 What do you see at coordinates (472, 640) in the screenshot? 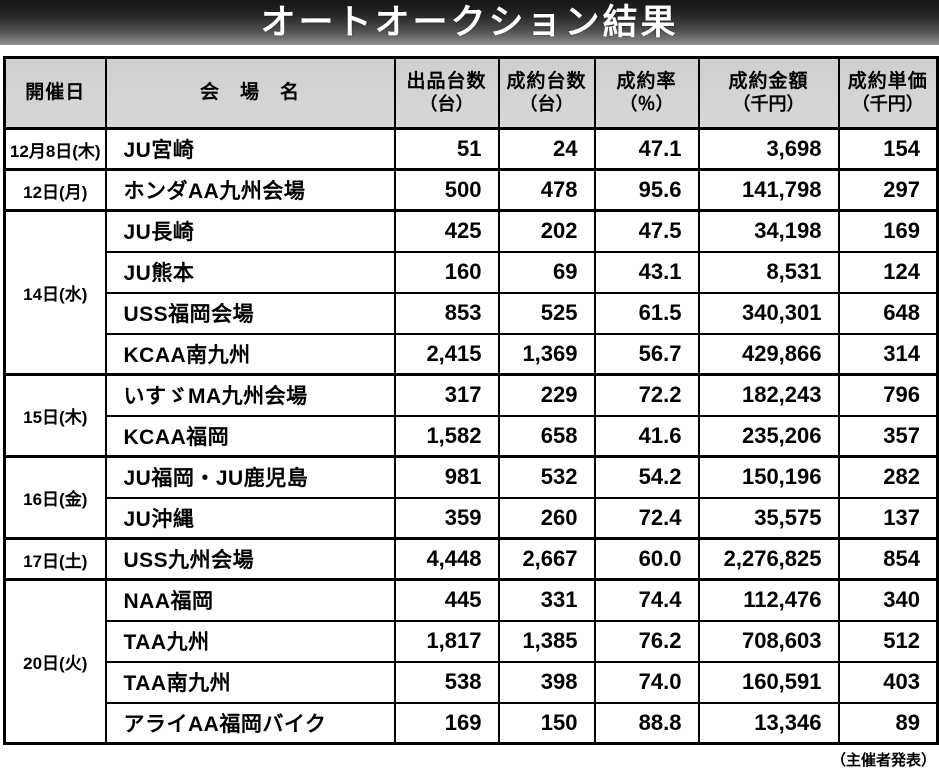
I see `table-row: TAA九州 1,817 1,385 76.2 708,603 512` at bounding box center [472, 640].